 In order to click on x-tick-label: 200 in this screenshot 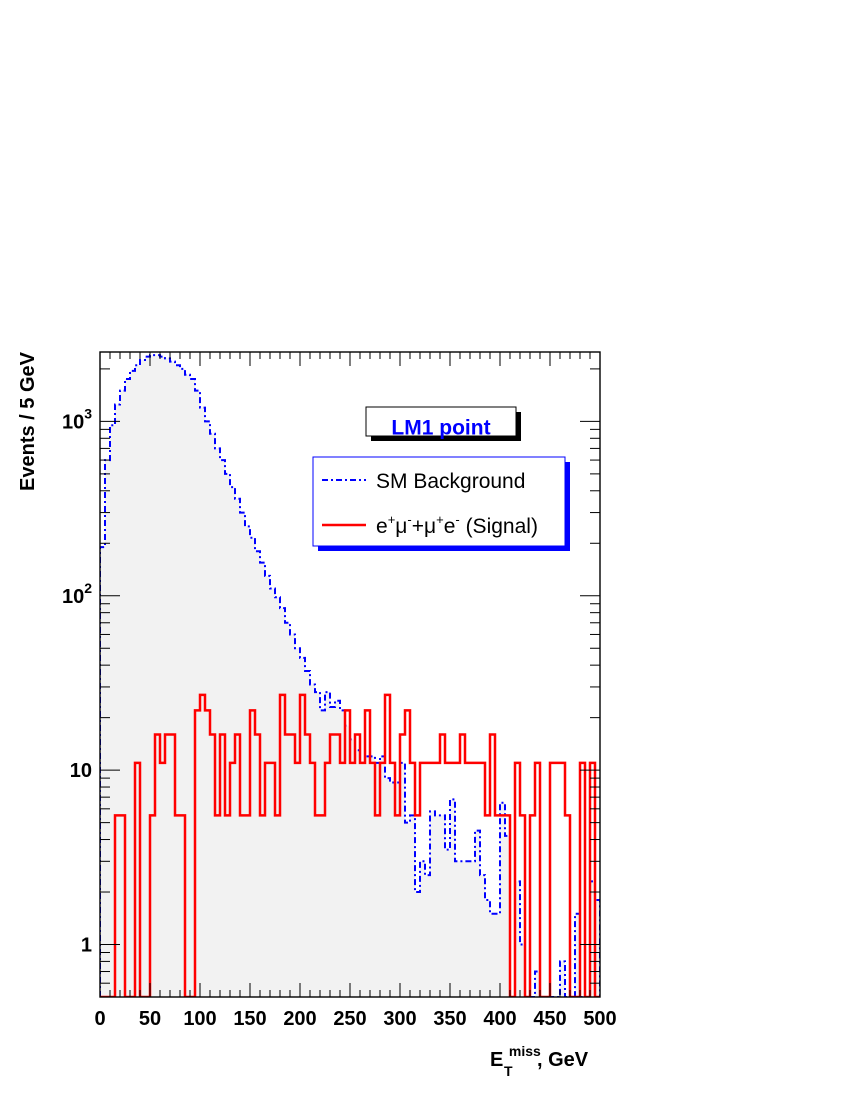, I will do `click(299, 1019)`.